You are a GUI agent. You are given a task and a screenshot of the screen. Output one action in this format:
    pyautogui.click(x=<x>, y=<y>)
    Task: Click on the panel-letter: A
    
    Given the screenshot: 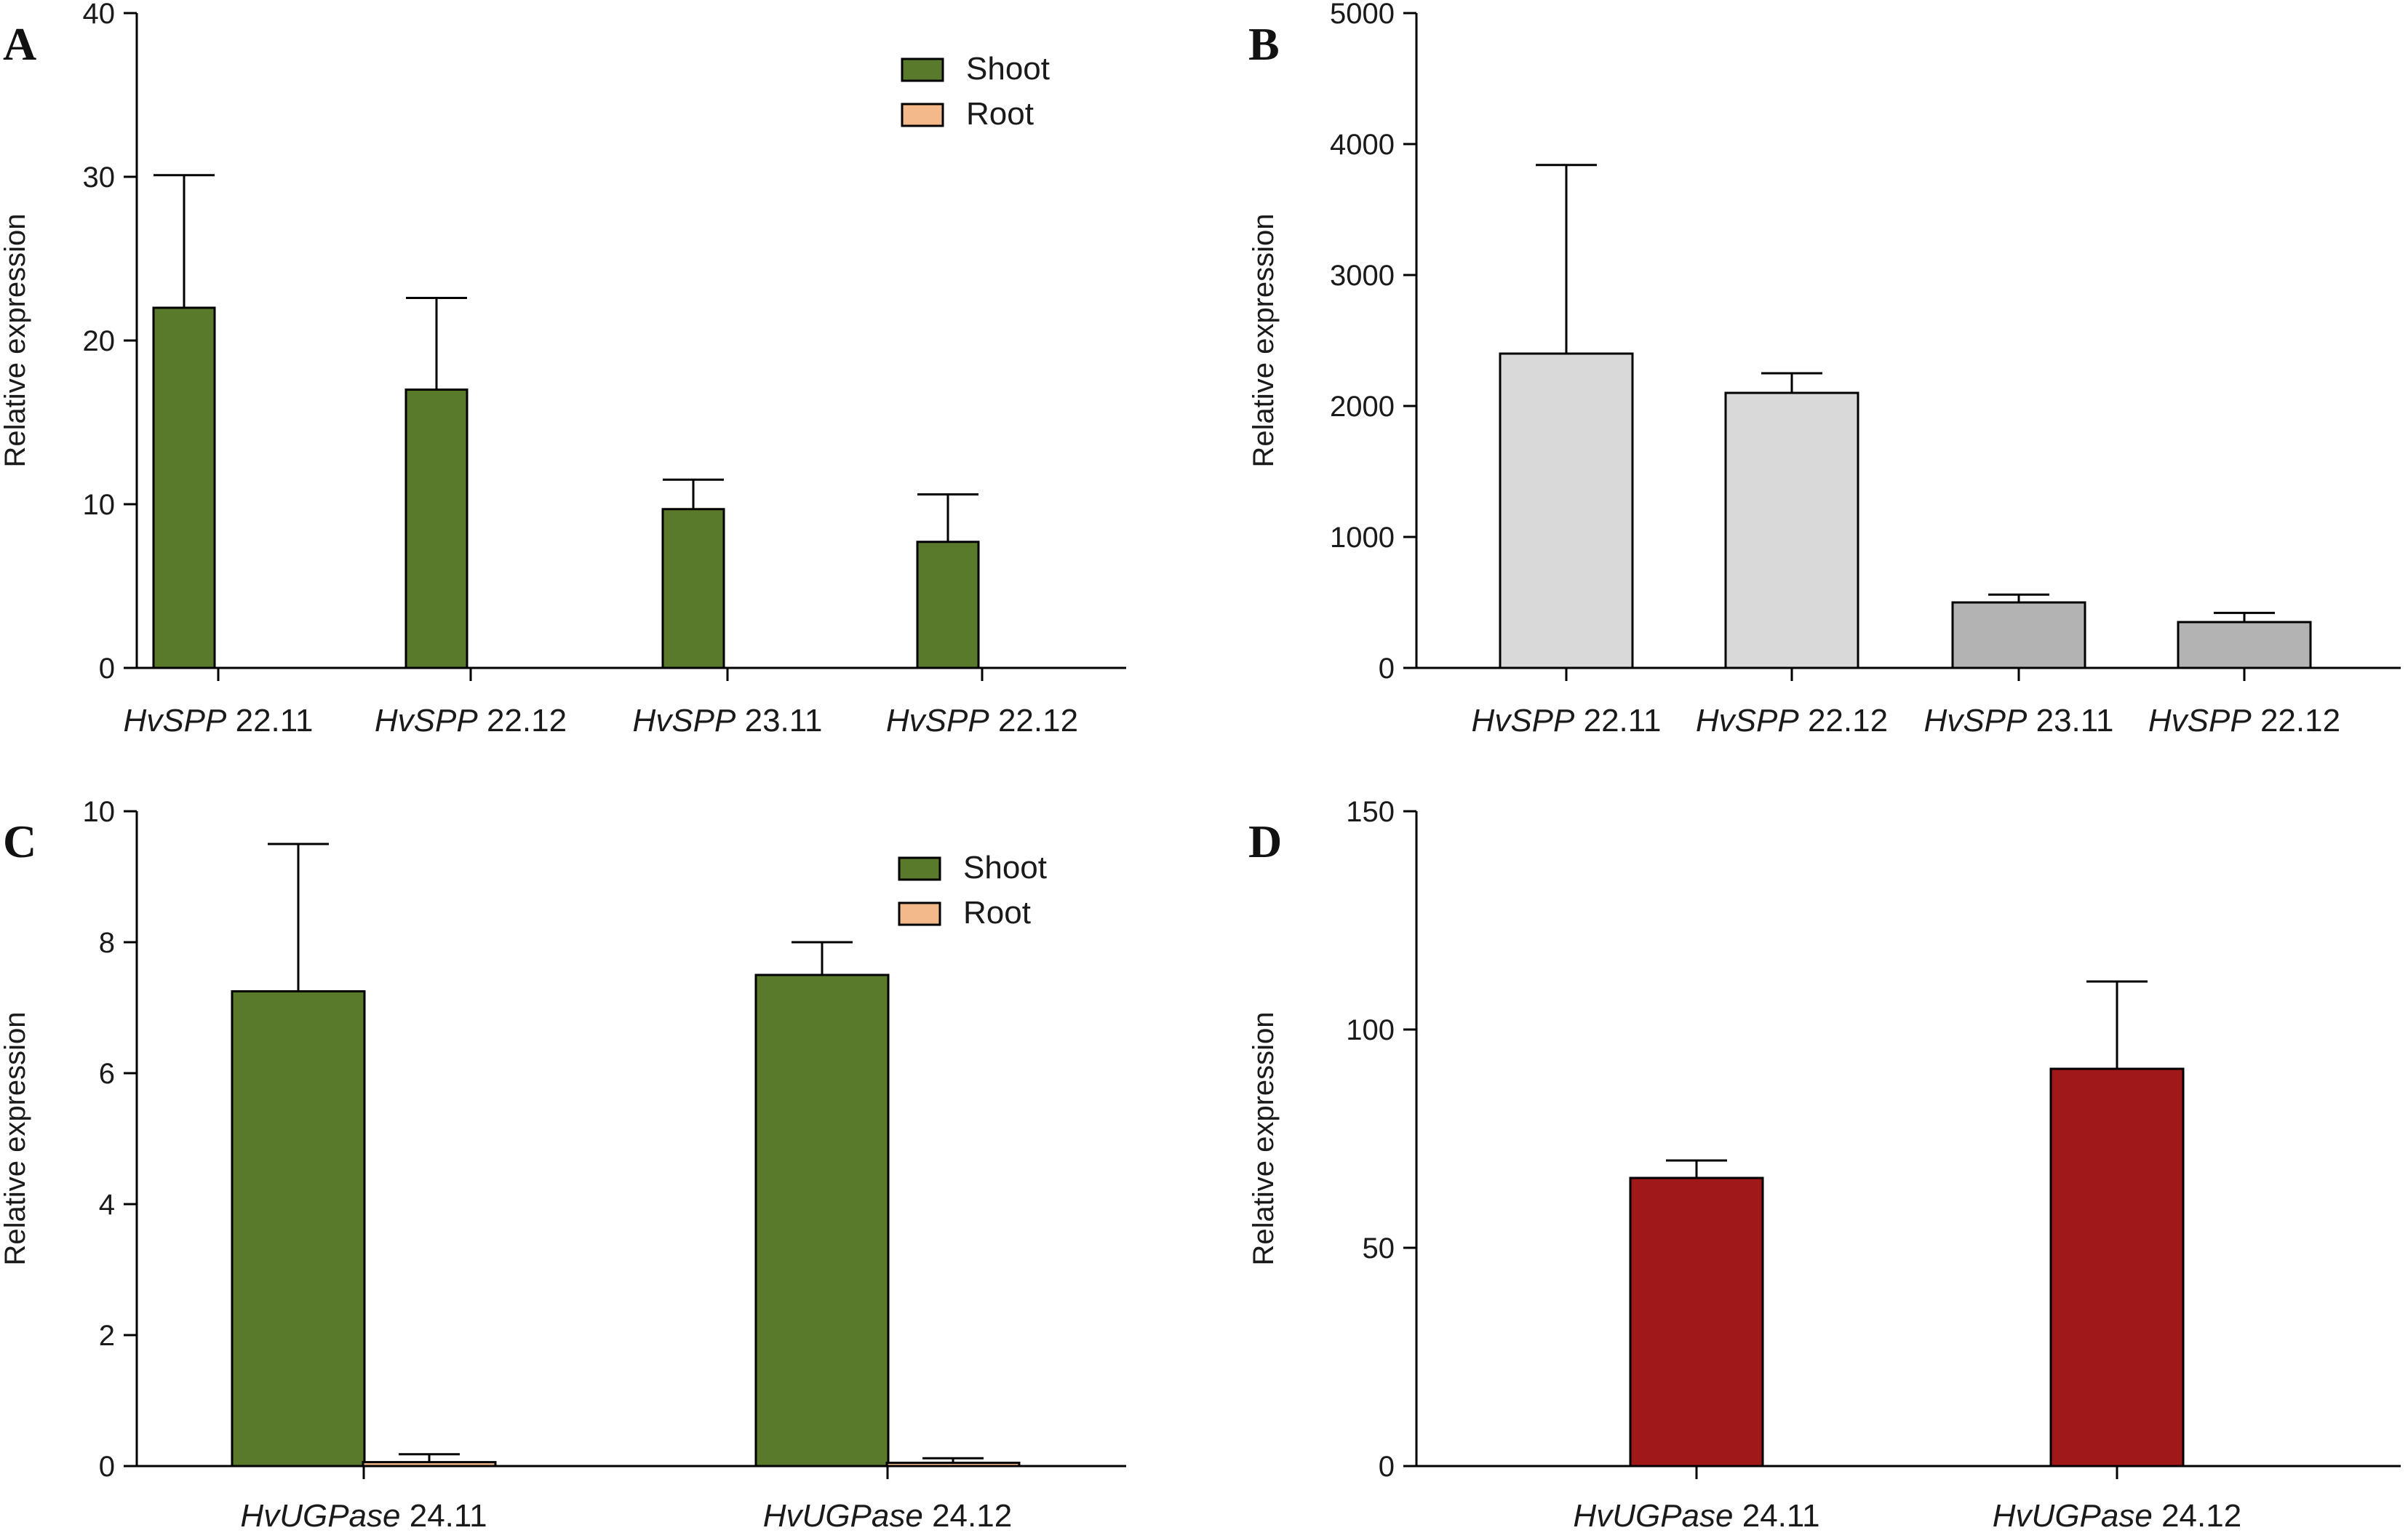 What is the action you would take?
    pyautogui.click(x=19, y=44)
    